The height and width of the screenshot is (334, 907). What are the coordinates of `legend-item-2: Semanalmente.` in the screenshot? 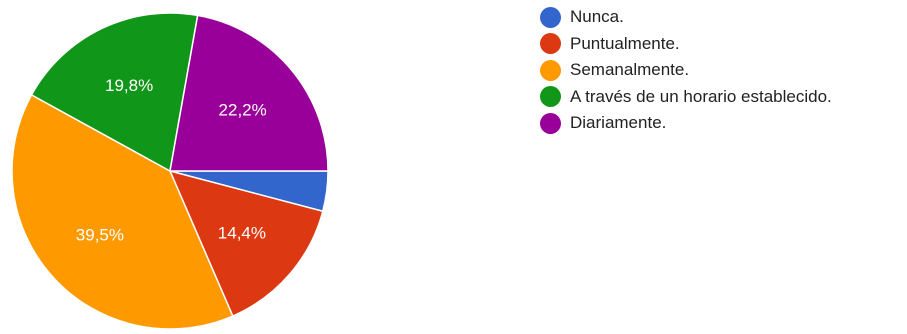 It's located at (686, 70).